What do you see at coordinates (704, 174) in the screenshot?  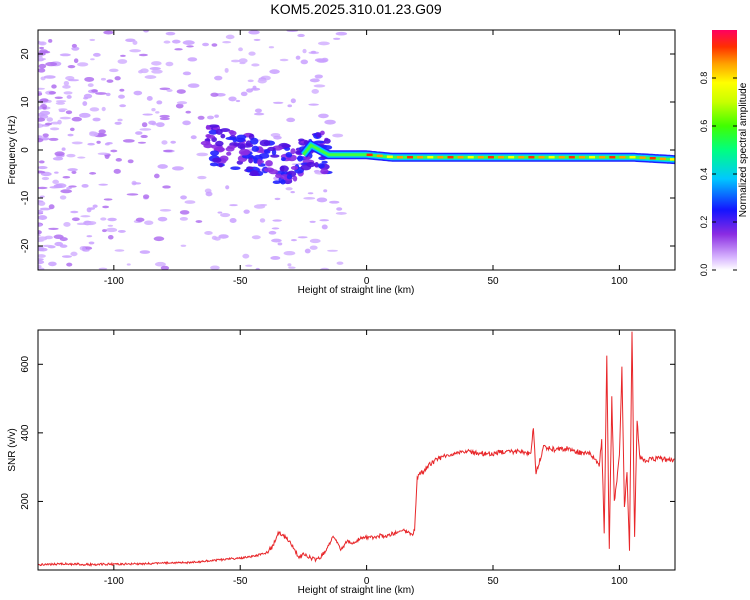 I see `colorbar-tick-label: 0.4` at bounding box center [704, 174].